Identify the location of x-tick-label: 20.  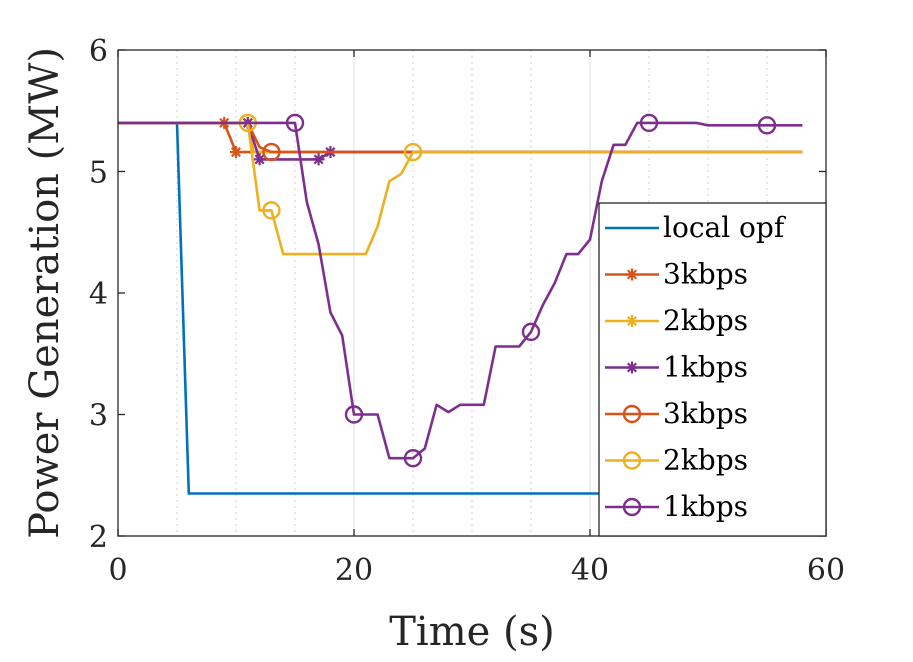
(354, 570).